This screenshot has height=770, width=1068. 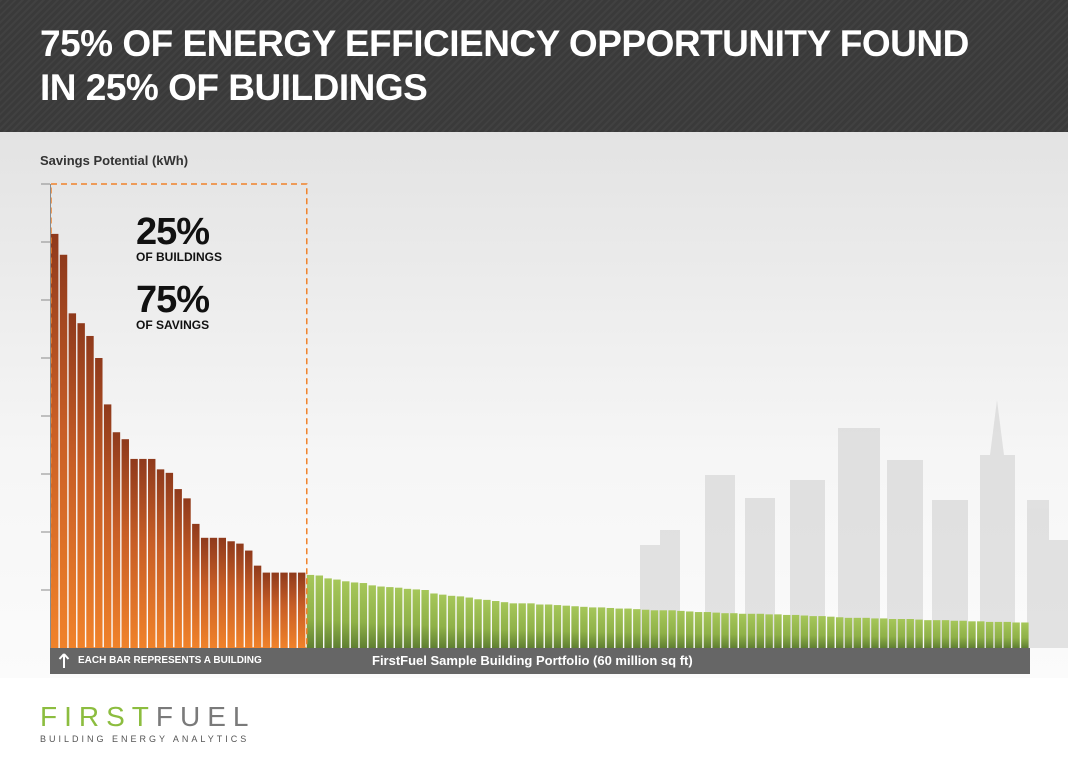 I want to click on logo-first: FIRST, so click(x=98, y=716).